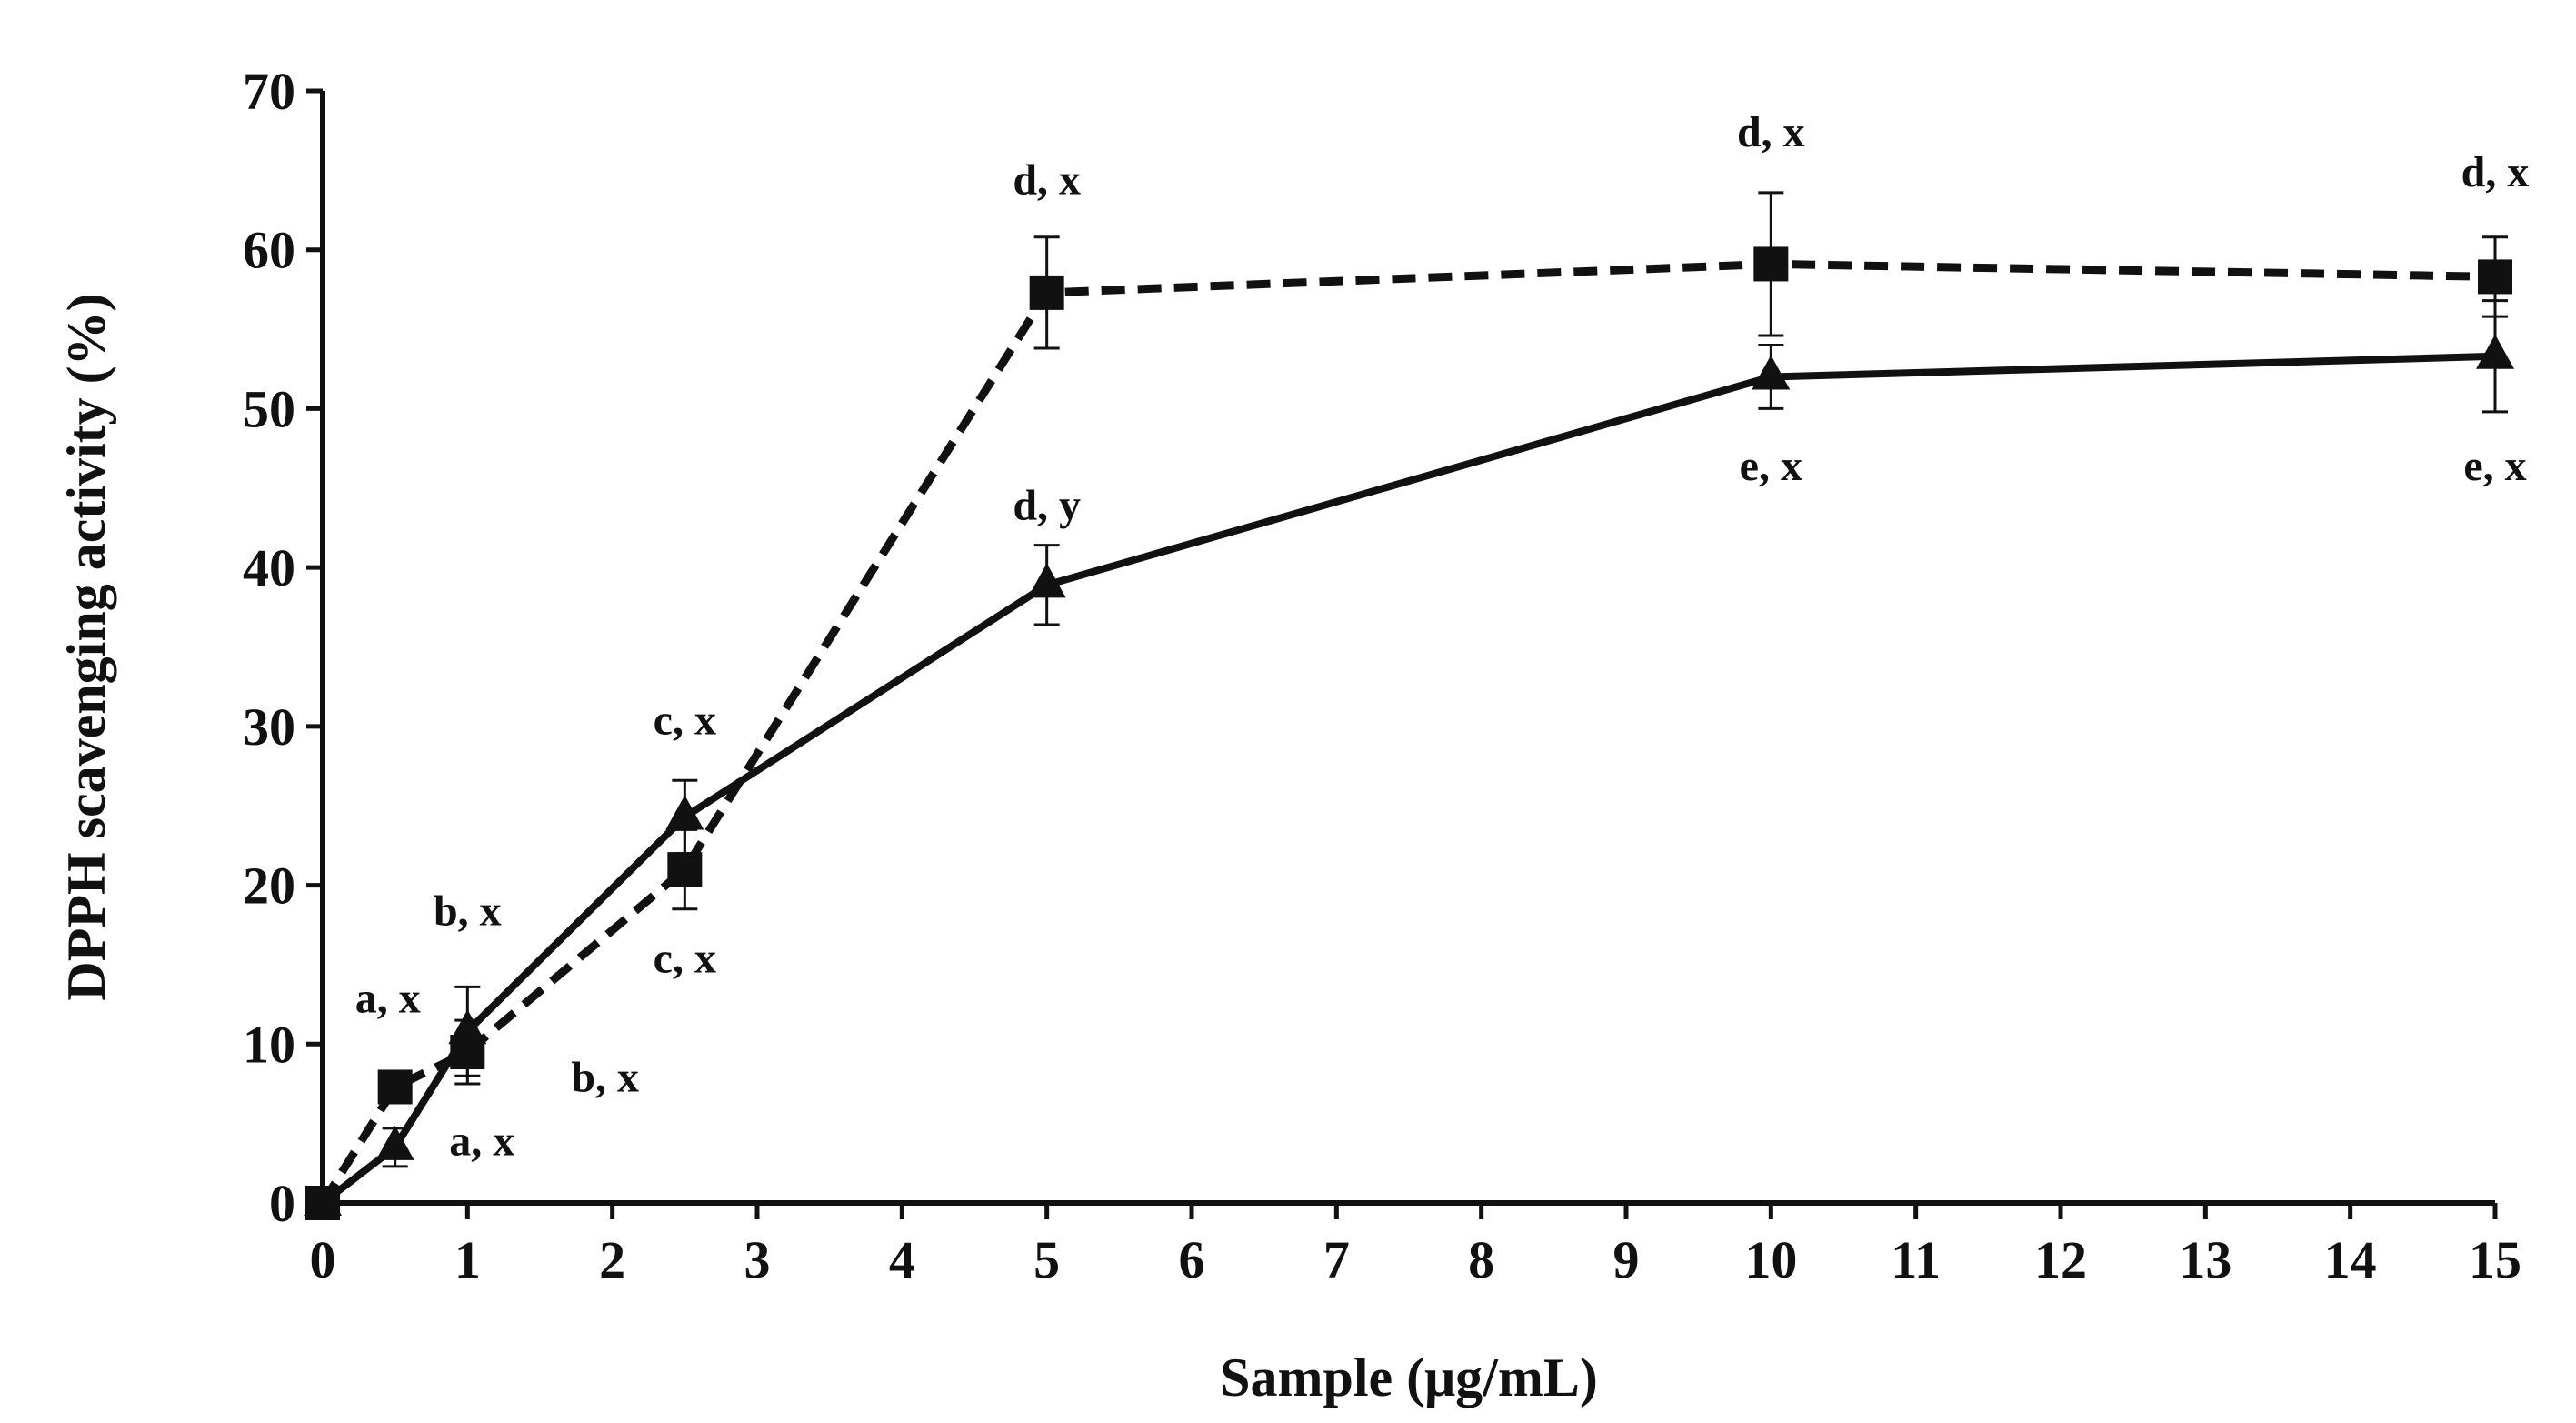 This screenshot has width=2576, height=1423. What do you see at coordinates (1916, 1259) in the screenshot?
I see `x-tick-label: 11` at bounding box center [1916, 1259].